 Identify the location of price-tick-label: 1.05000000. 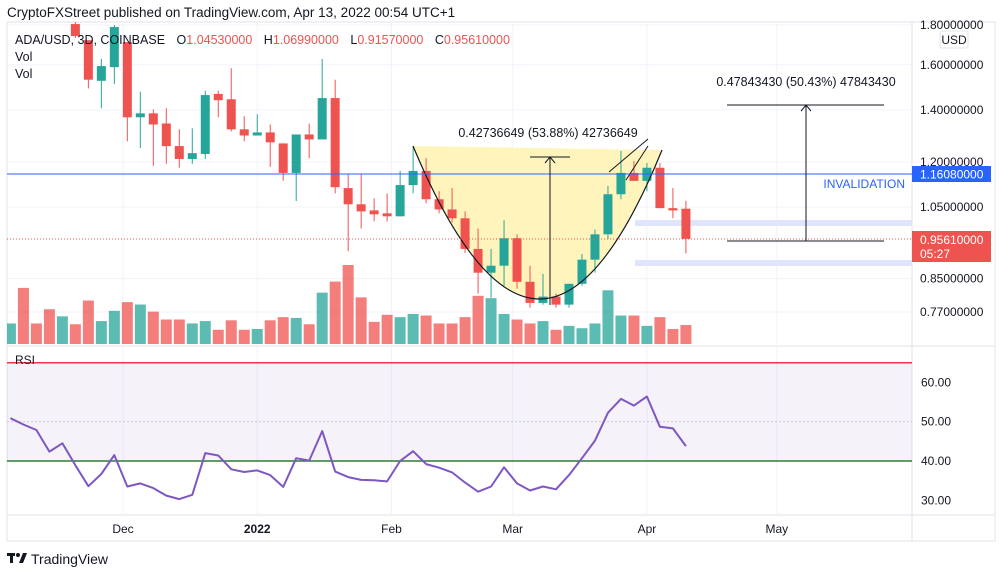
(952, 207).